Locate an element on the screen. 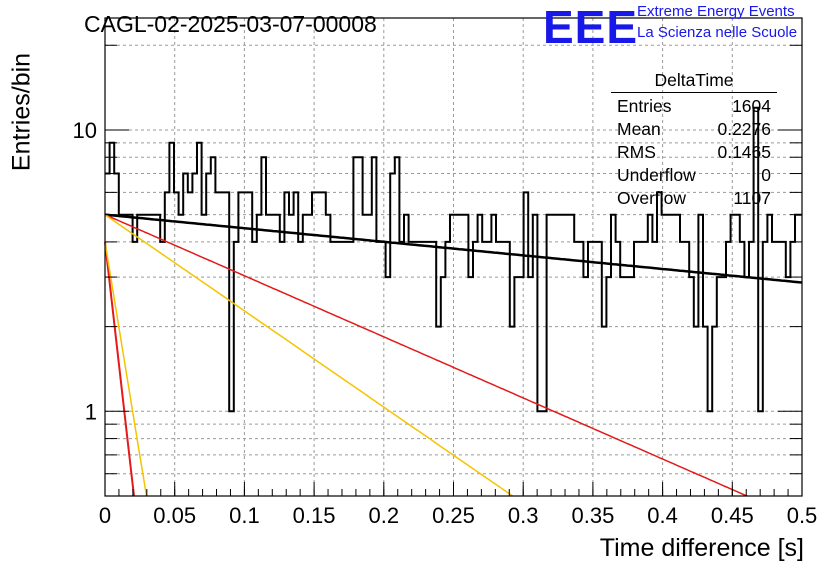 This screenshot has height=572, width=836. y-axis-label: Entries/bin is located at coordinates (21, 112).